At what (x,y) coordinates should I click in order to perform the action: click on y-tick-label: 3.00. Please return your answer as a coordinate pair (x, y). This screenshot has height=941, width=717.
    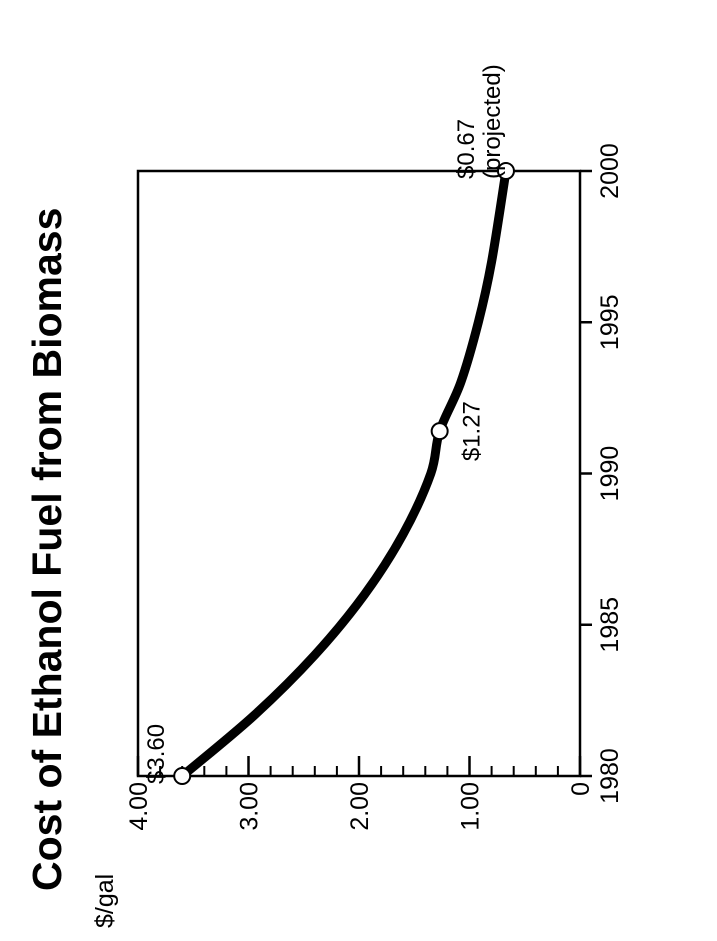
    Looking at the image, I should click on (250, 806).